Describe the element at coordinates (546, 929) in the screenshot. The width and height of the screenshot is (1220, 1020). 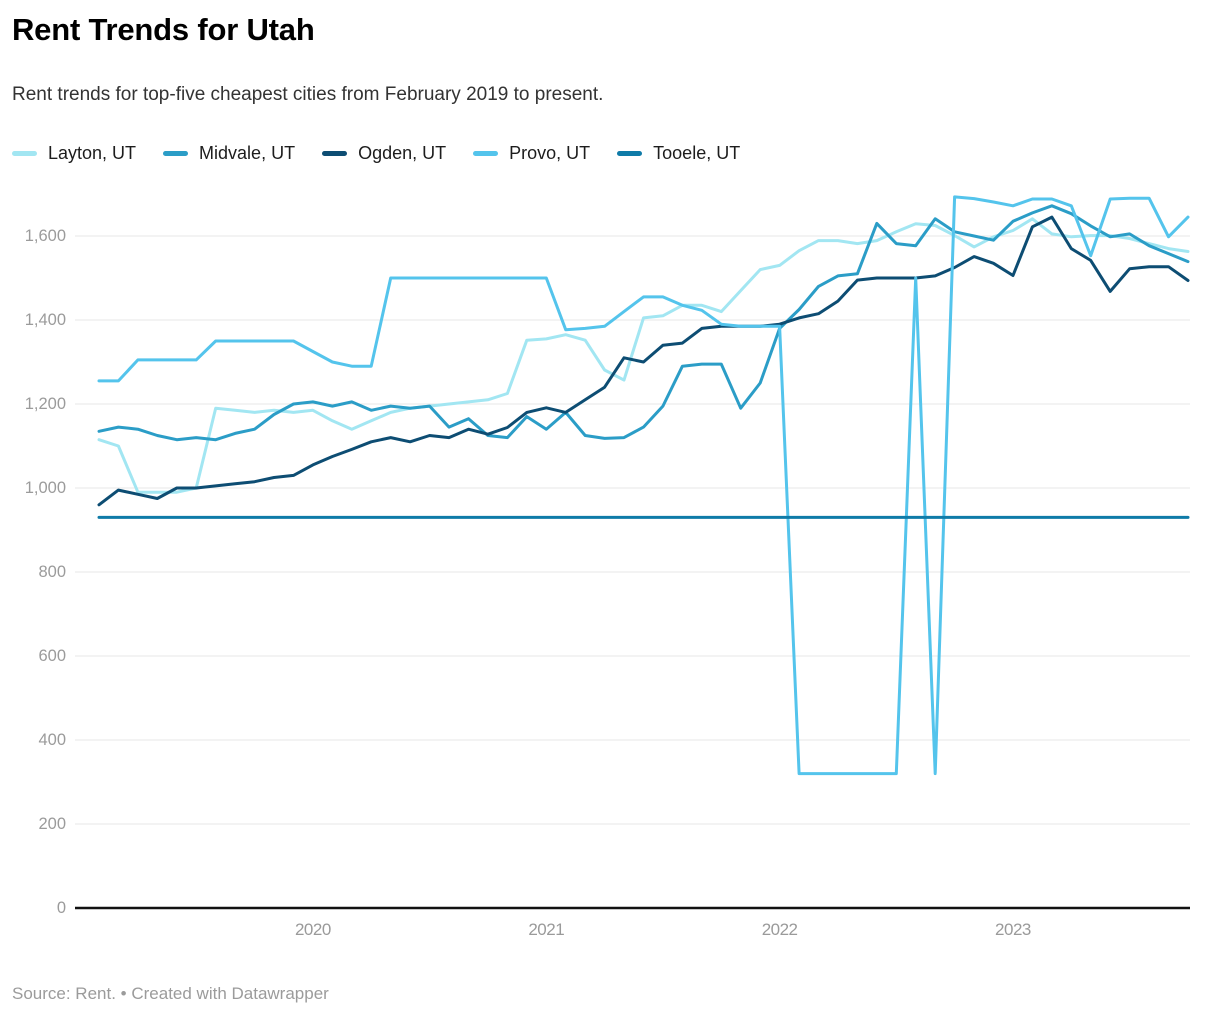
I see `x-tick-label: 2021` at that location.